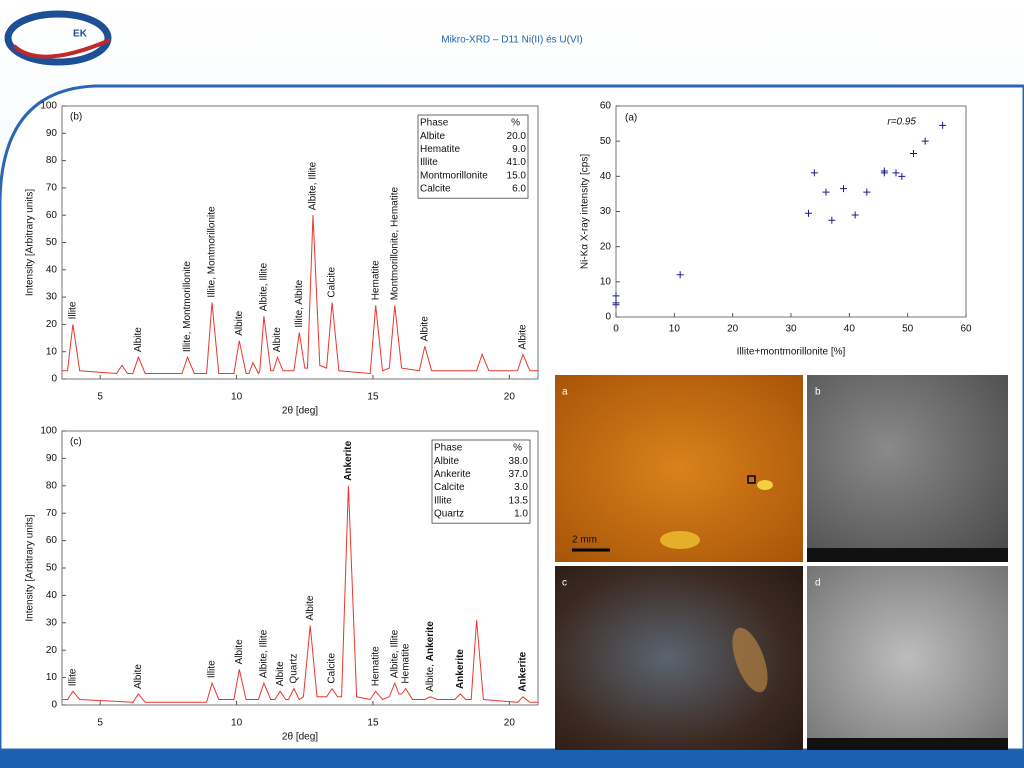 The width and height of the screenshot is (1024, 768). Describe the element at coordinates (564, 583) in the screenshot. I see `photo-label: c` at that location.